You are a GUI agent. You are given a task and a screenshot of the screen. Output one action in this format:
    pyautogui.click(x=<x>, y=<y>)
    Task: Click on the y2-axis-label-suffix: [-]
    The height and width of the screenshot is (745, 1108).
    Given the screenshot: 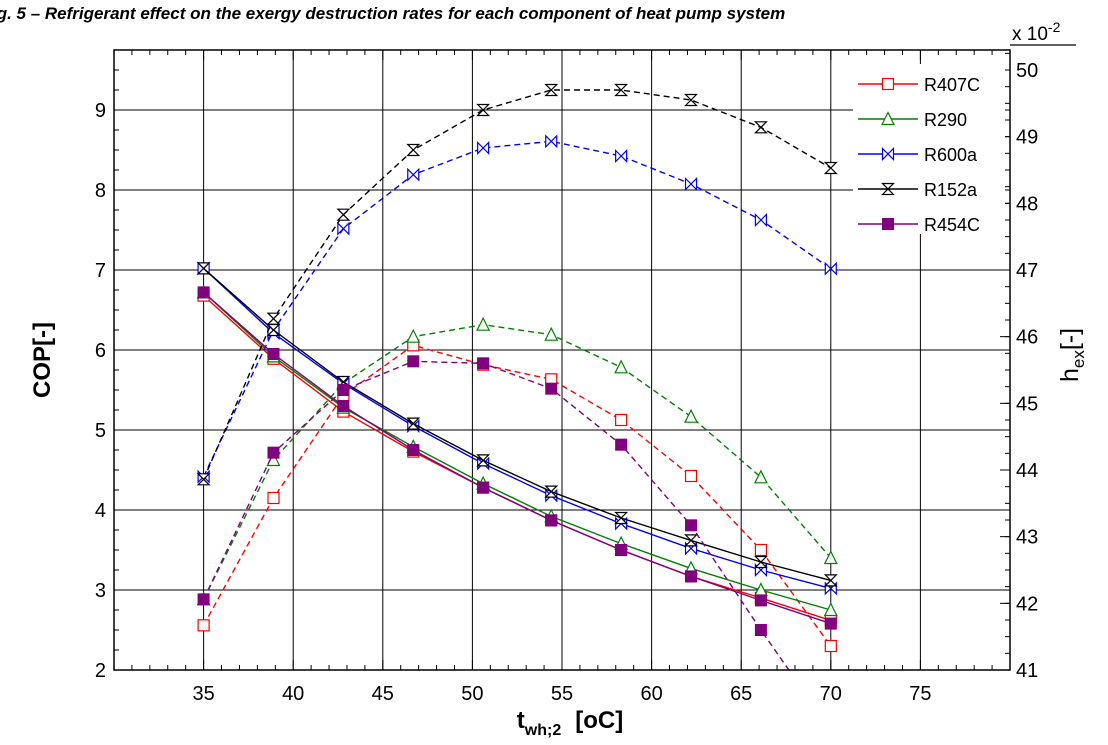 What is the action you would take?
    pyautogui.click(x=1070, y=339)
    